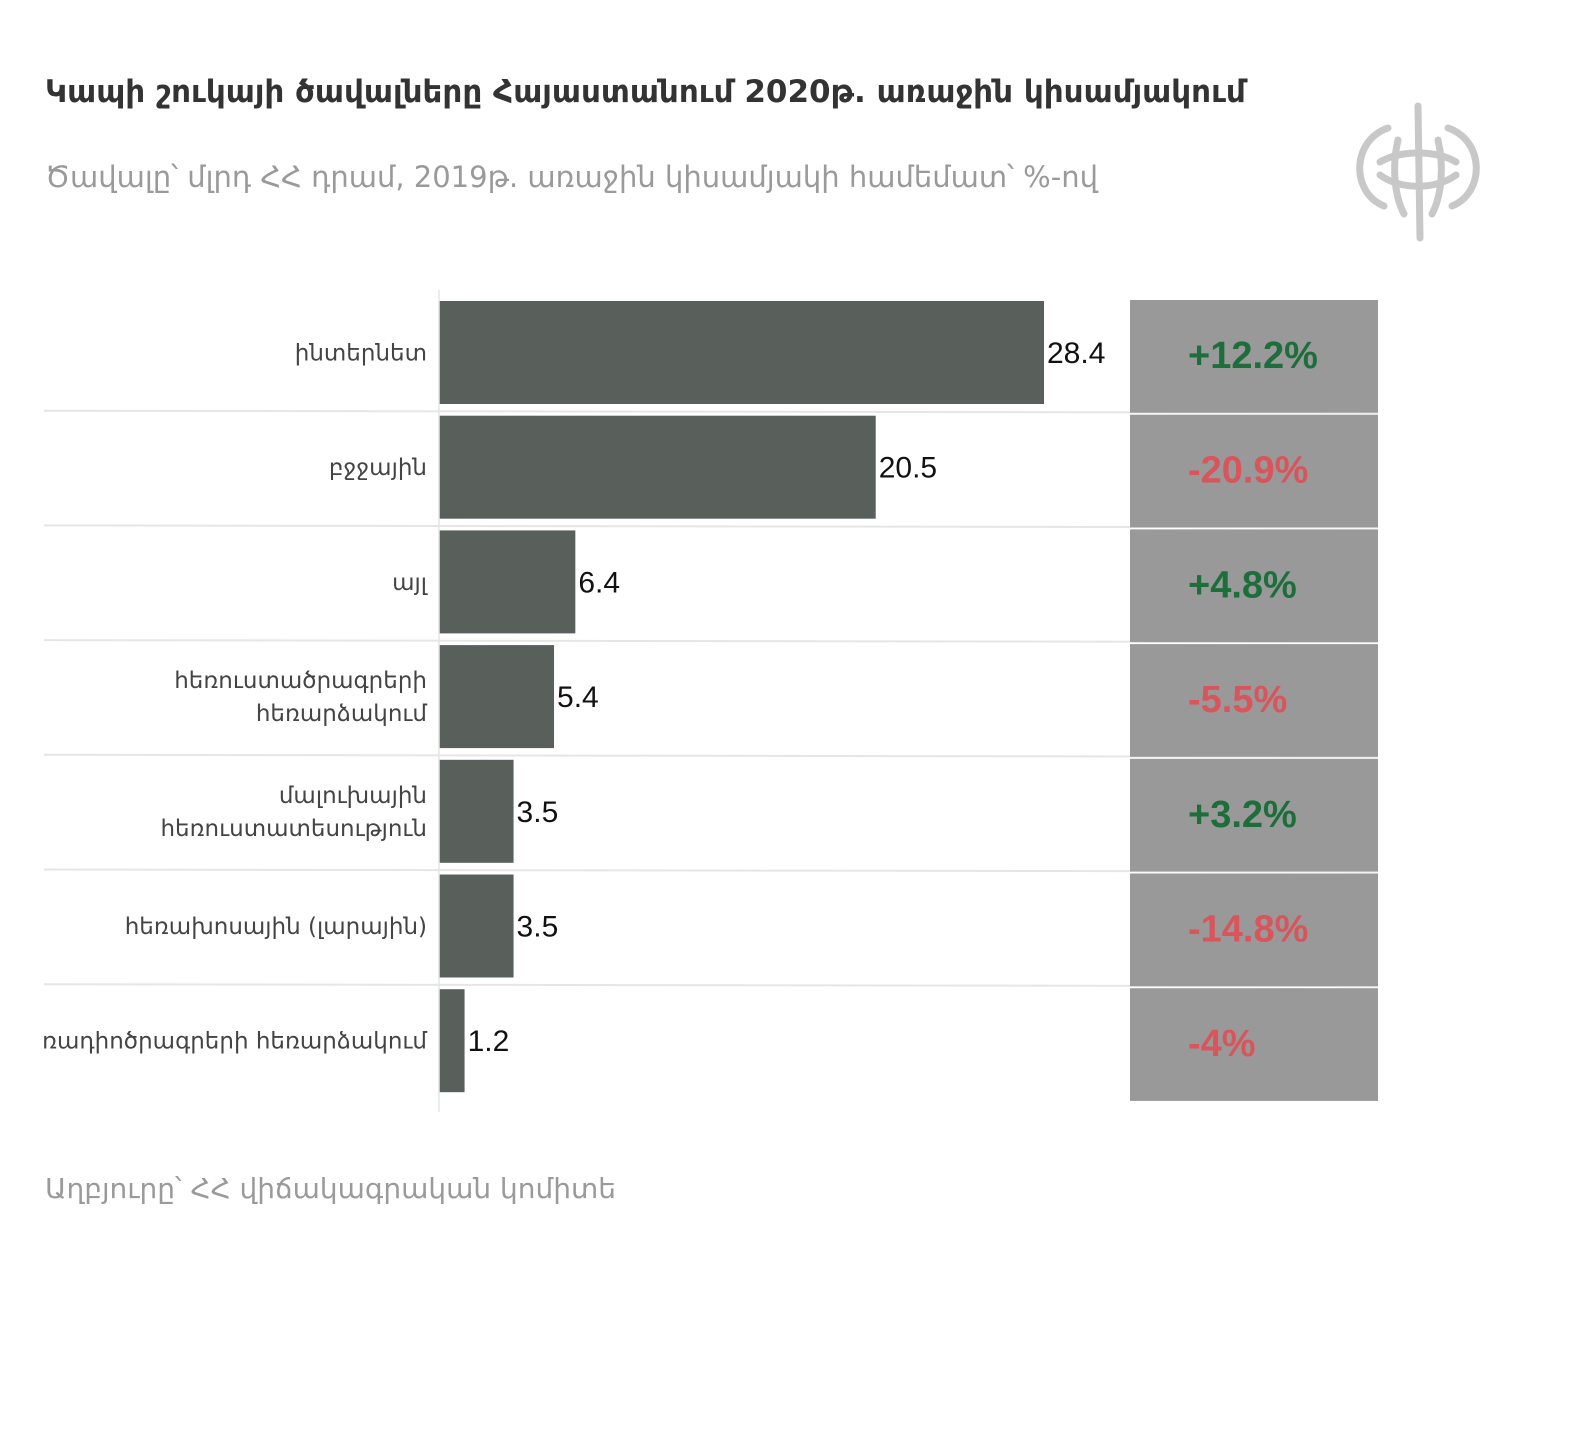  What do you see at coordinates (1242, 585) in the screenshot?
I see `change-label: +4.8%` at bounding box center [1242, 585].